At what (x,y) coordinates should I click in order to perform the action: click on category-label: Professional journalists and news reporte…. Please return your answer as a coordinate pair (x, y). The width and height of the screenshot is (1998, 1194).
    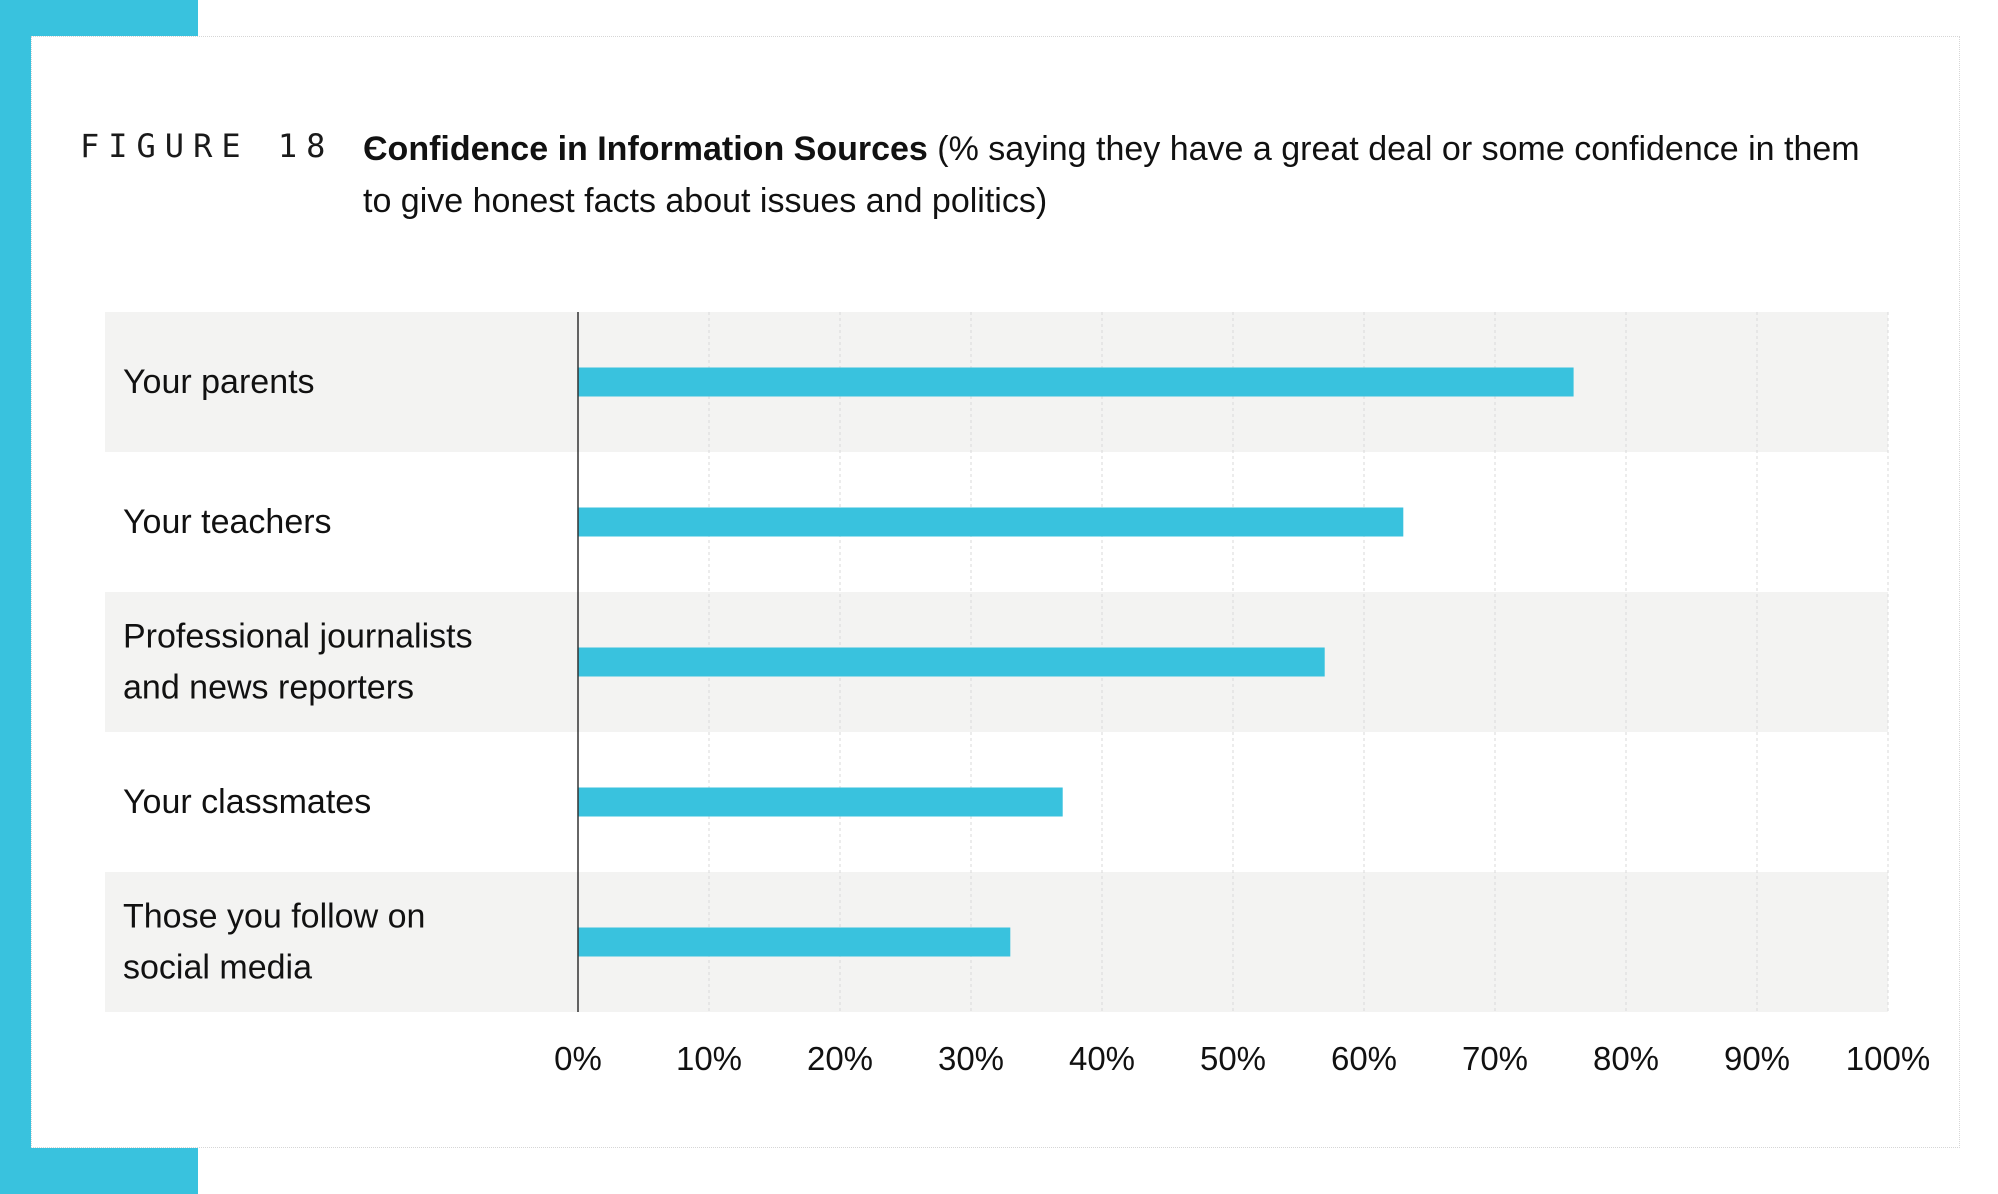
    Looking at the image, I should click on (298, 662).